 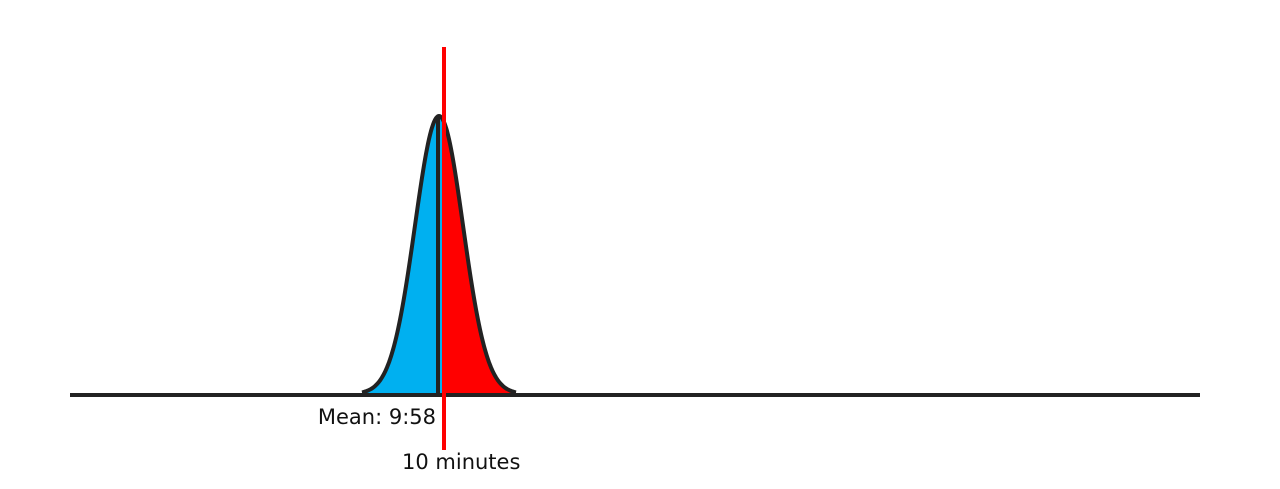 I want to click on bell-curve-outline, so click(x=439, y=254).